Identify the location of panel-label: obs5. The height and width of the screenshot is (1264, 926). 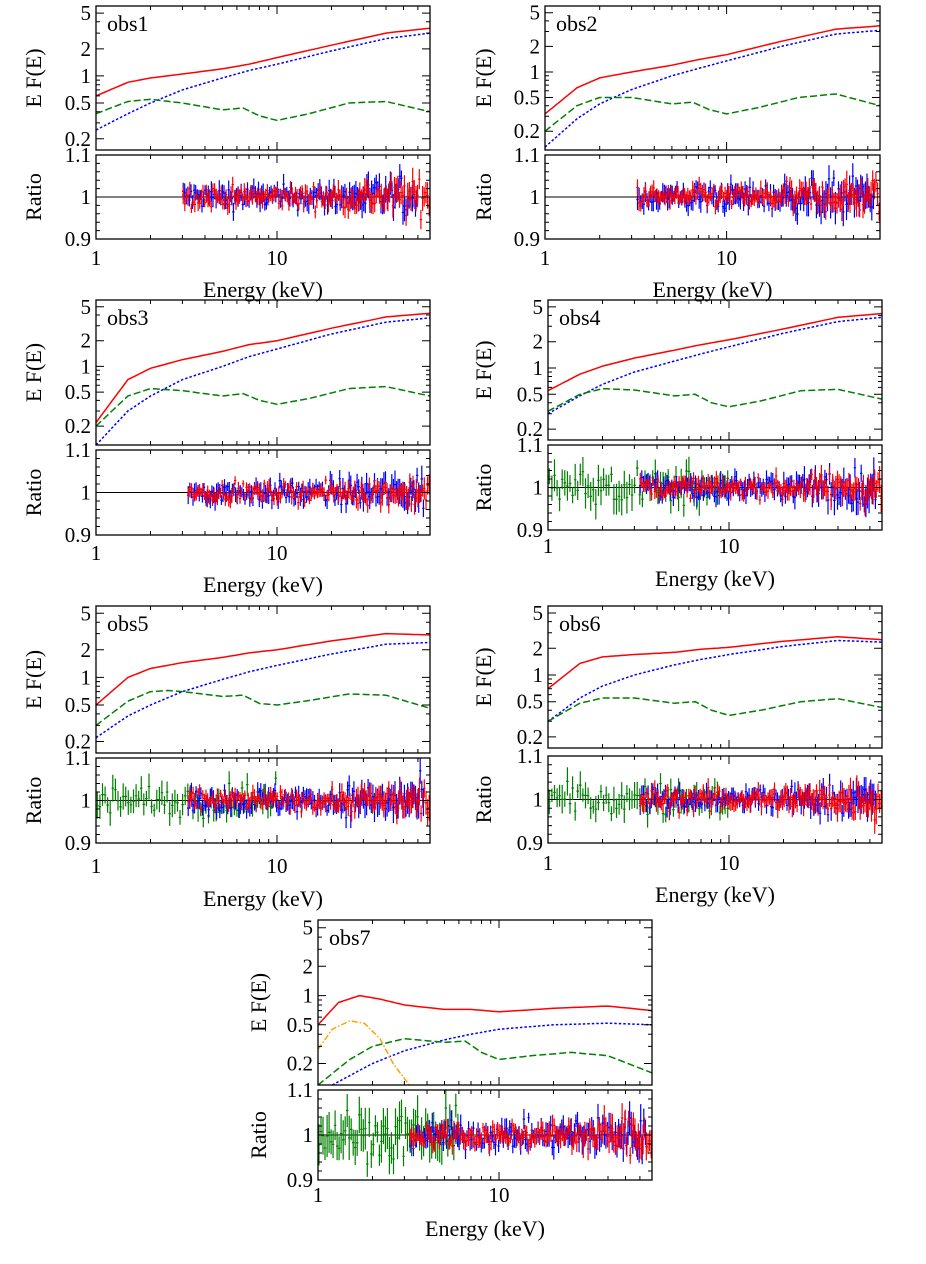
(128, 623).